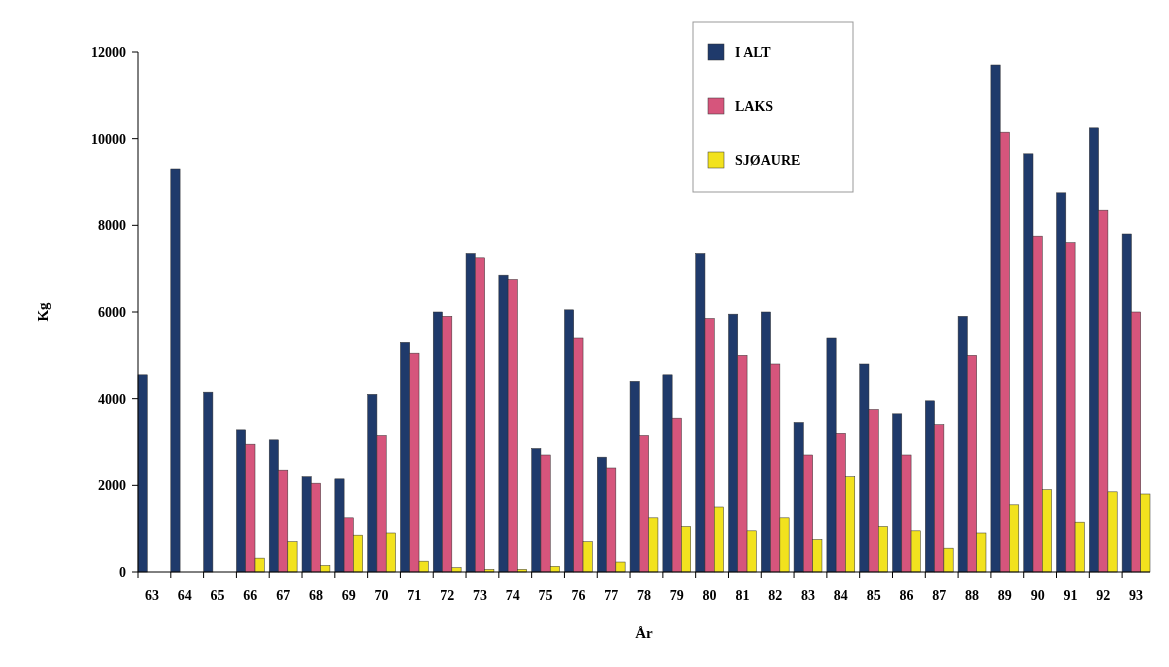  I want to click on x-tick-label: 69, so click(348, 595).